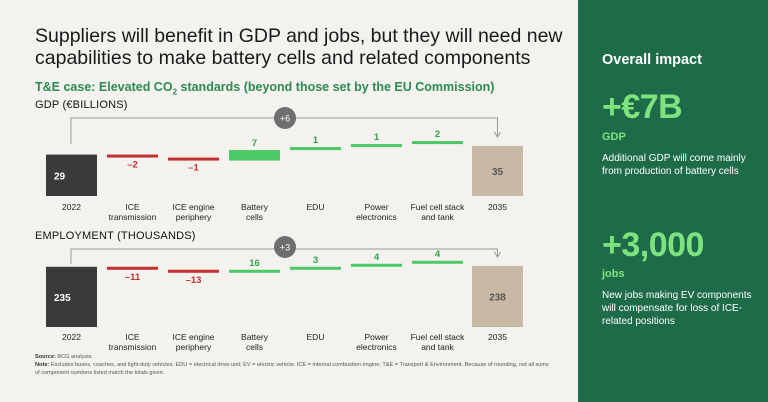 The image size is (768, 402). What do you see at coordinates (193, 168) in the screenshot?
I see `gdp-label-delta: –1` at bounding box center [193, 168].